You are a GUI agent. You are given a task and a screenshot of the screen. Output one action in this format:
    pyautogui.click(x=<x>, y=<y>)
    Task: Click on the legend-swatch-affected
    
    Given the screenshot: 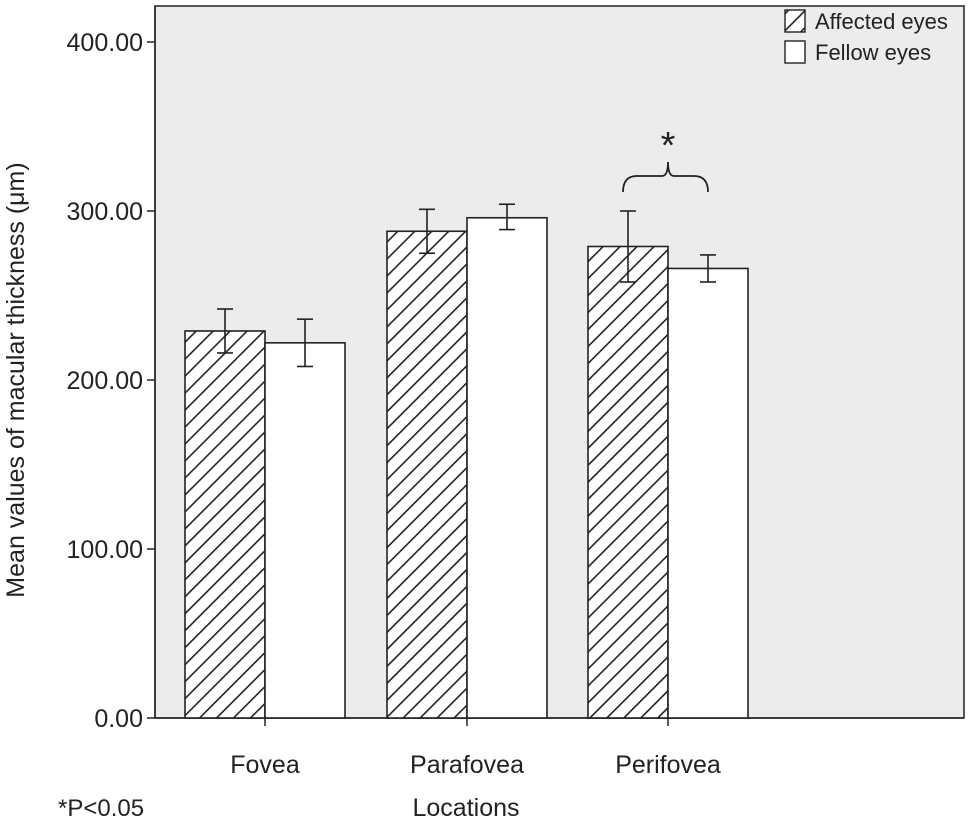 What is the action you would take?
    pyautogui.click(x=795, y=21)
    